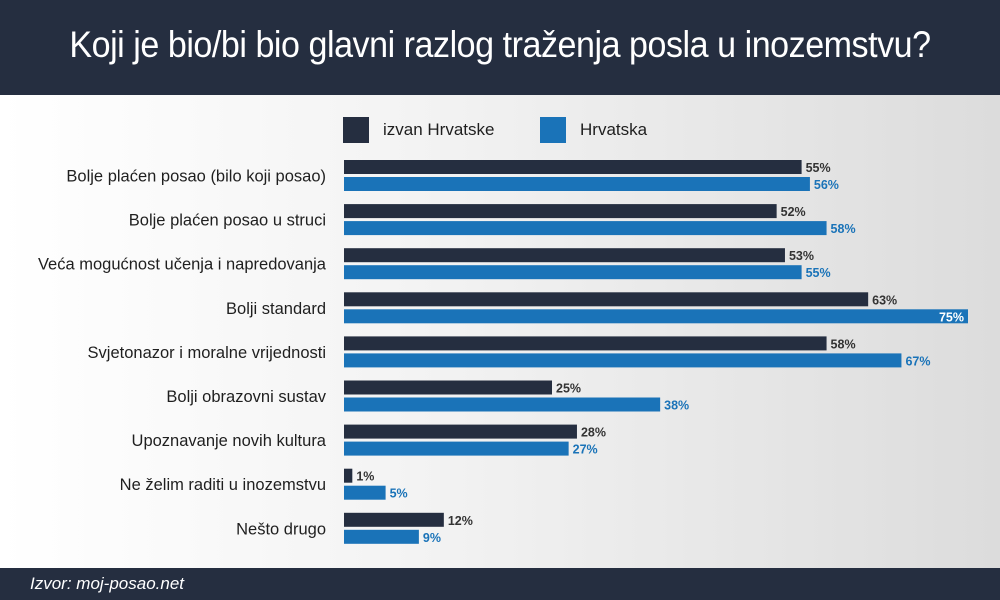 This screenshot has width=1000, height=600. What do you see at coordinates (439, 129) in the screenshot?
I see `legend-label: izvan Hrvatske` at bounding box center [439, 129].